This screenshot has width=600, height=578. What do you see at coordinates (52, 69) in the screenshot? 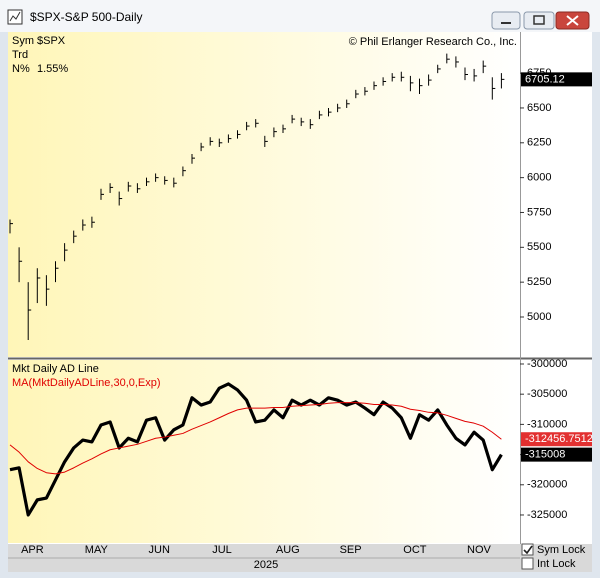
I see `n-value: 1.55%` at bounding box center [52, 69].